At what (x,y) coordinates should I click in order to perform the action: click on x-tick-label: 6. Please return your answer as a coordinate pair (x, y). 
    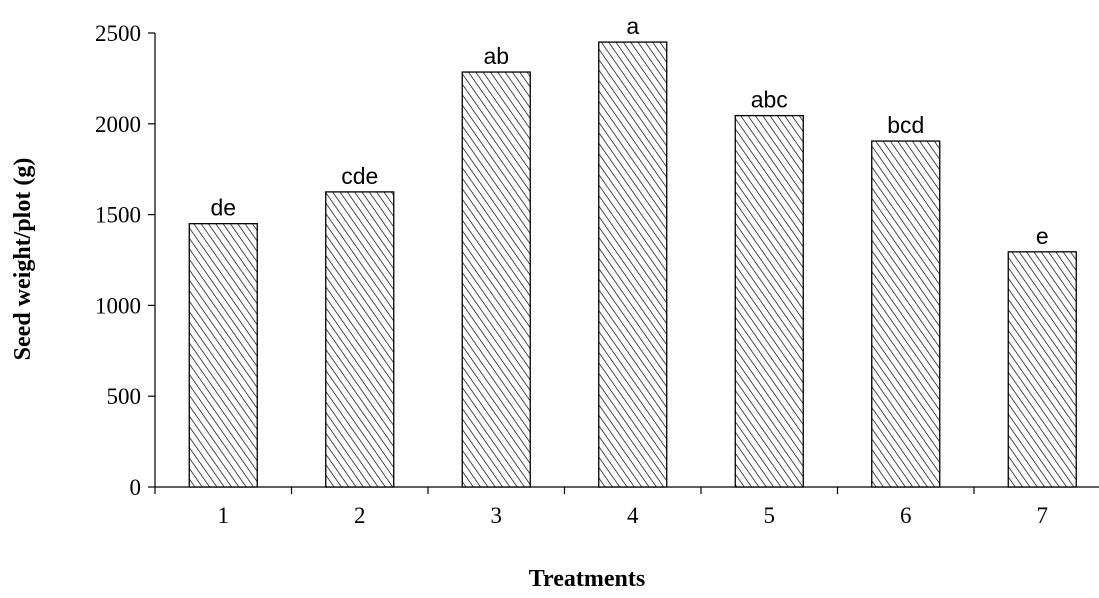
    Looking at the image, I should click on (906, 515).